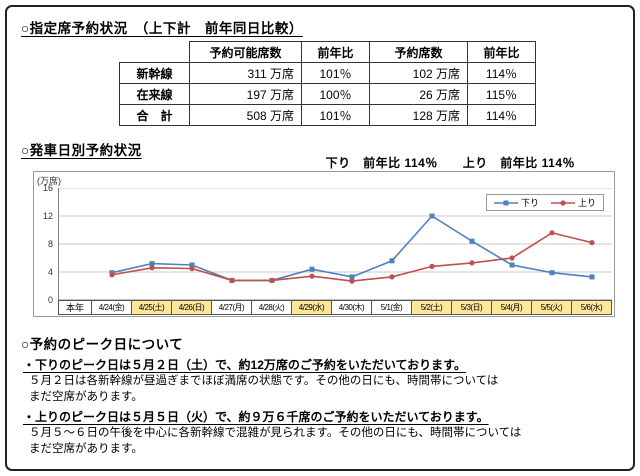 Image resolution: width=640 pixels, height=476 pixels. Describe the element at coordinates (162, 28) in the screenshot. I see `section-title-reservation-status: ○指定席予約状況 （上下計 前年同日比較）` at that location.